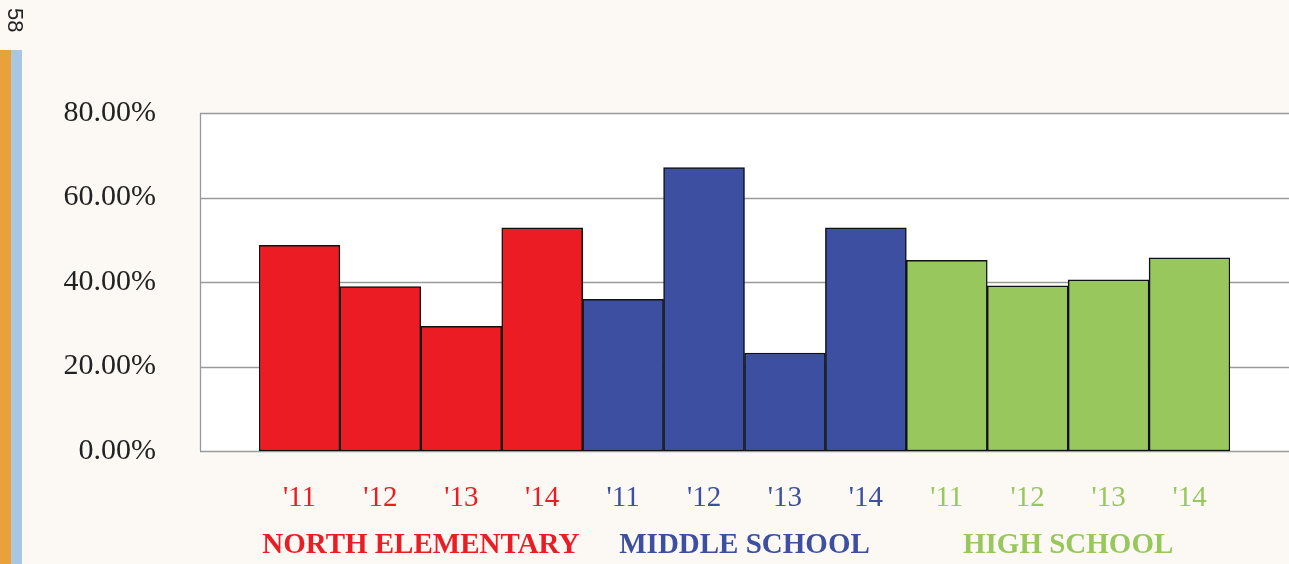 The height and width of the screenshot is (564, 1289). I want to click on y-tick-label: 20.00%, so click(109, 364).